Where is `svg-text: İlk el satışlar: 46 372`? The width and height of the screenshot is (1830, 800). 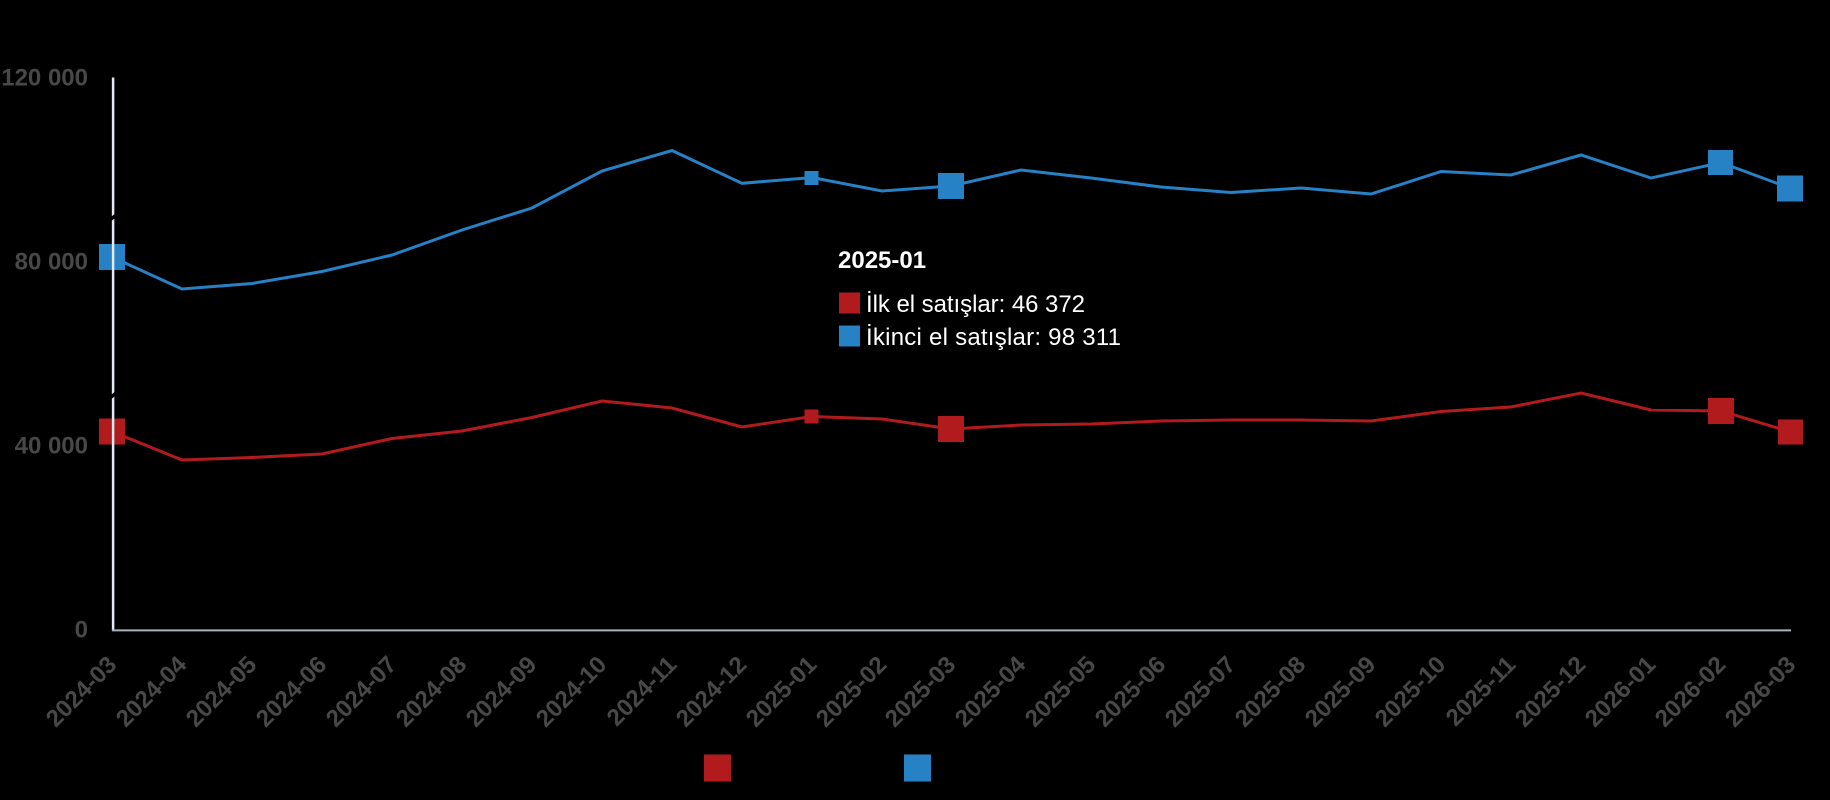 svg-text: İlk el satışlar: 46 372 is located at coordinates (975, 304).